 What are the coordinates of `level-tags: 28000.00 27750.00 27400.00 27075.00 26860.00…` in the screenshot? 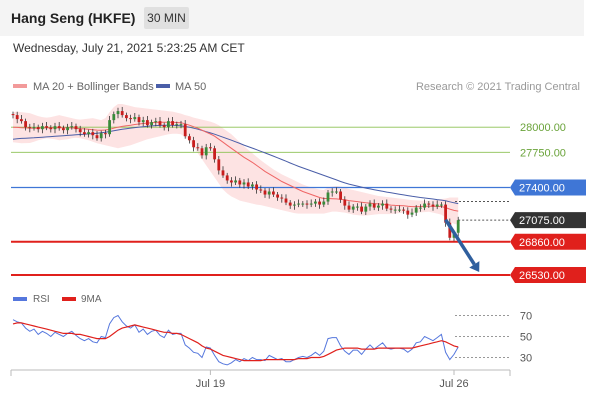 It's located at (548, 202).